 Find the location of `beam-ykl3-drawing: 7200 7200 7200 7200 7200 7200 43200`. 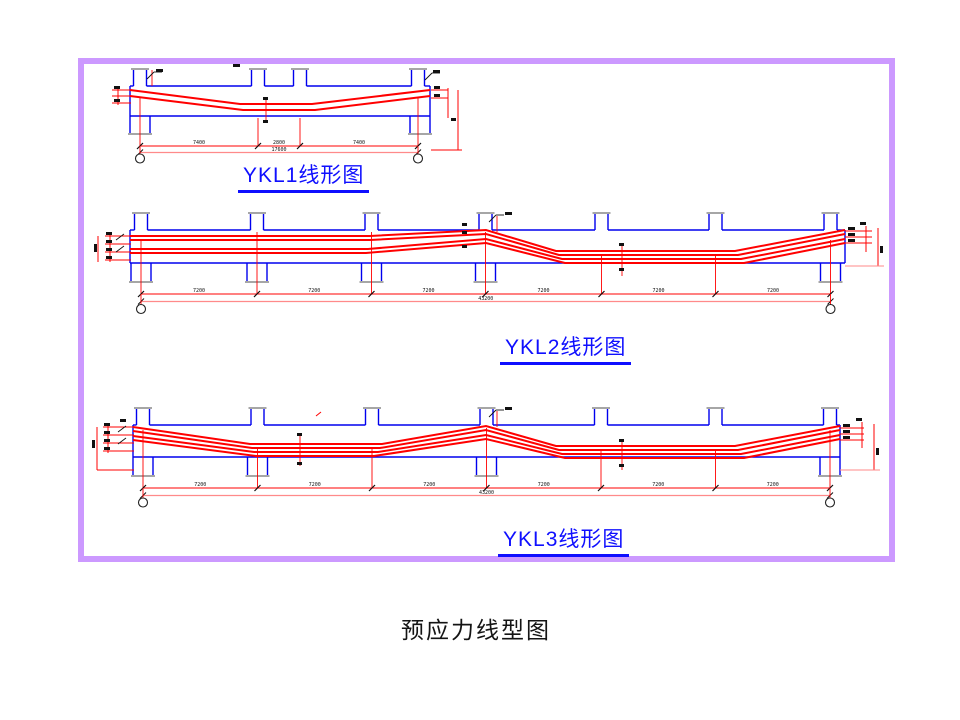

beam-ykl3-drawing: 7200 7200 7200 7200 7200 7200 43200 is located at coordinates (486, 457).